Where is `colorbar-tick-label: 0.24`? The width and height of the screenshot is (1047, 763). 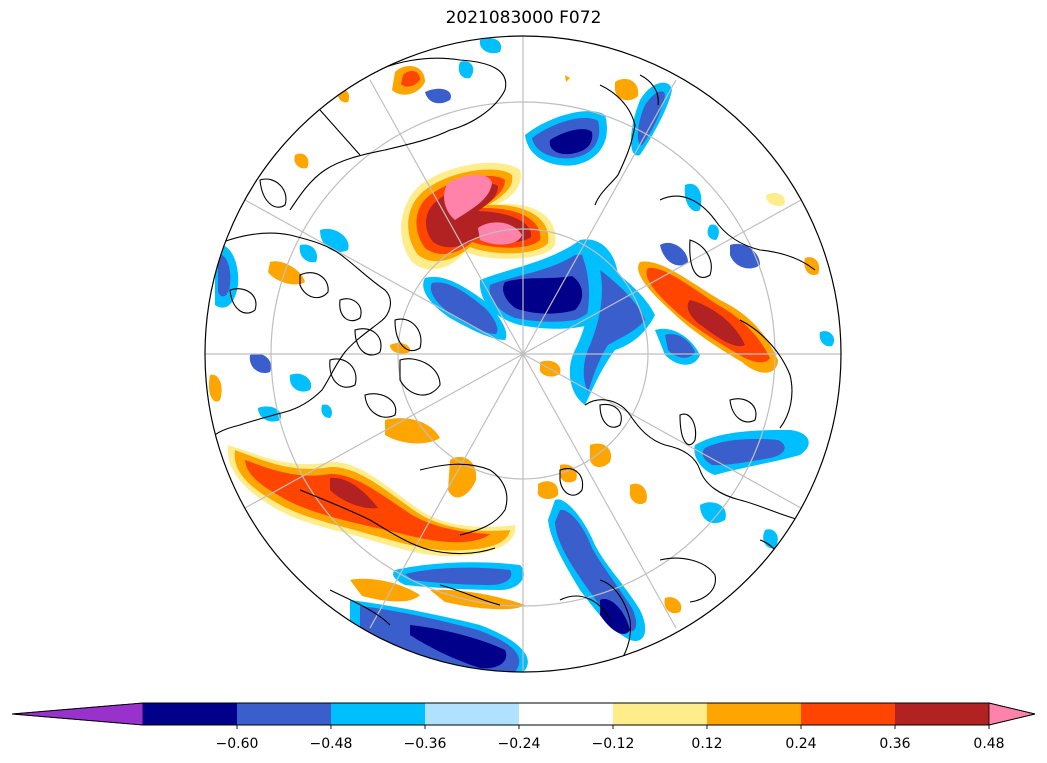
colorbar-tick-label: 0.24 is located at coordinates (800, 744).